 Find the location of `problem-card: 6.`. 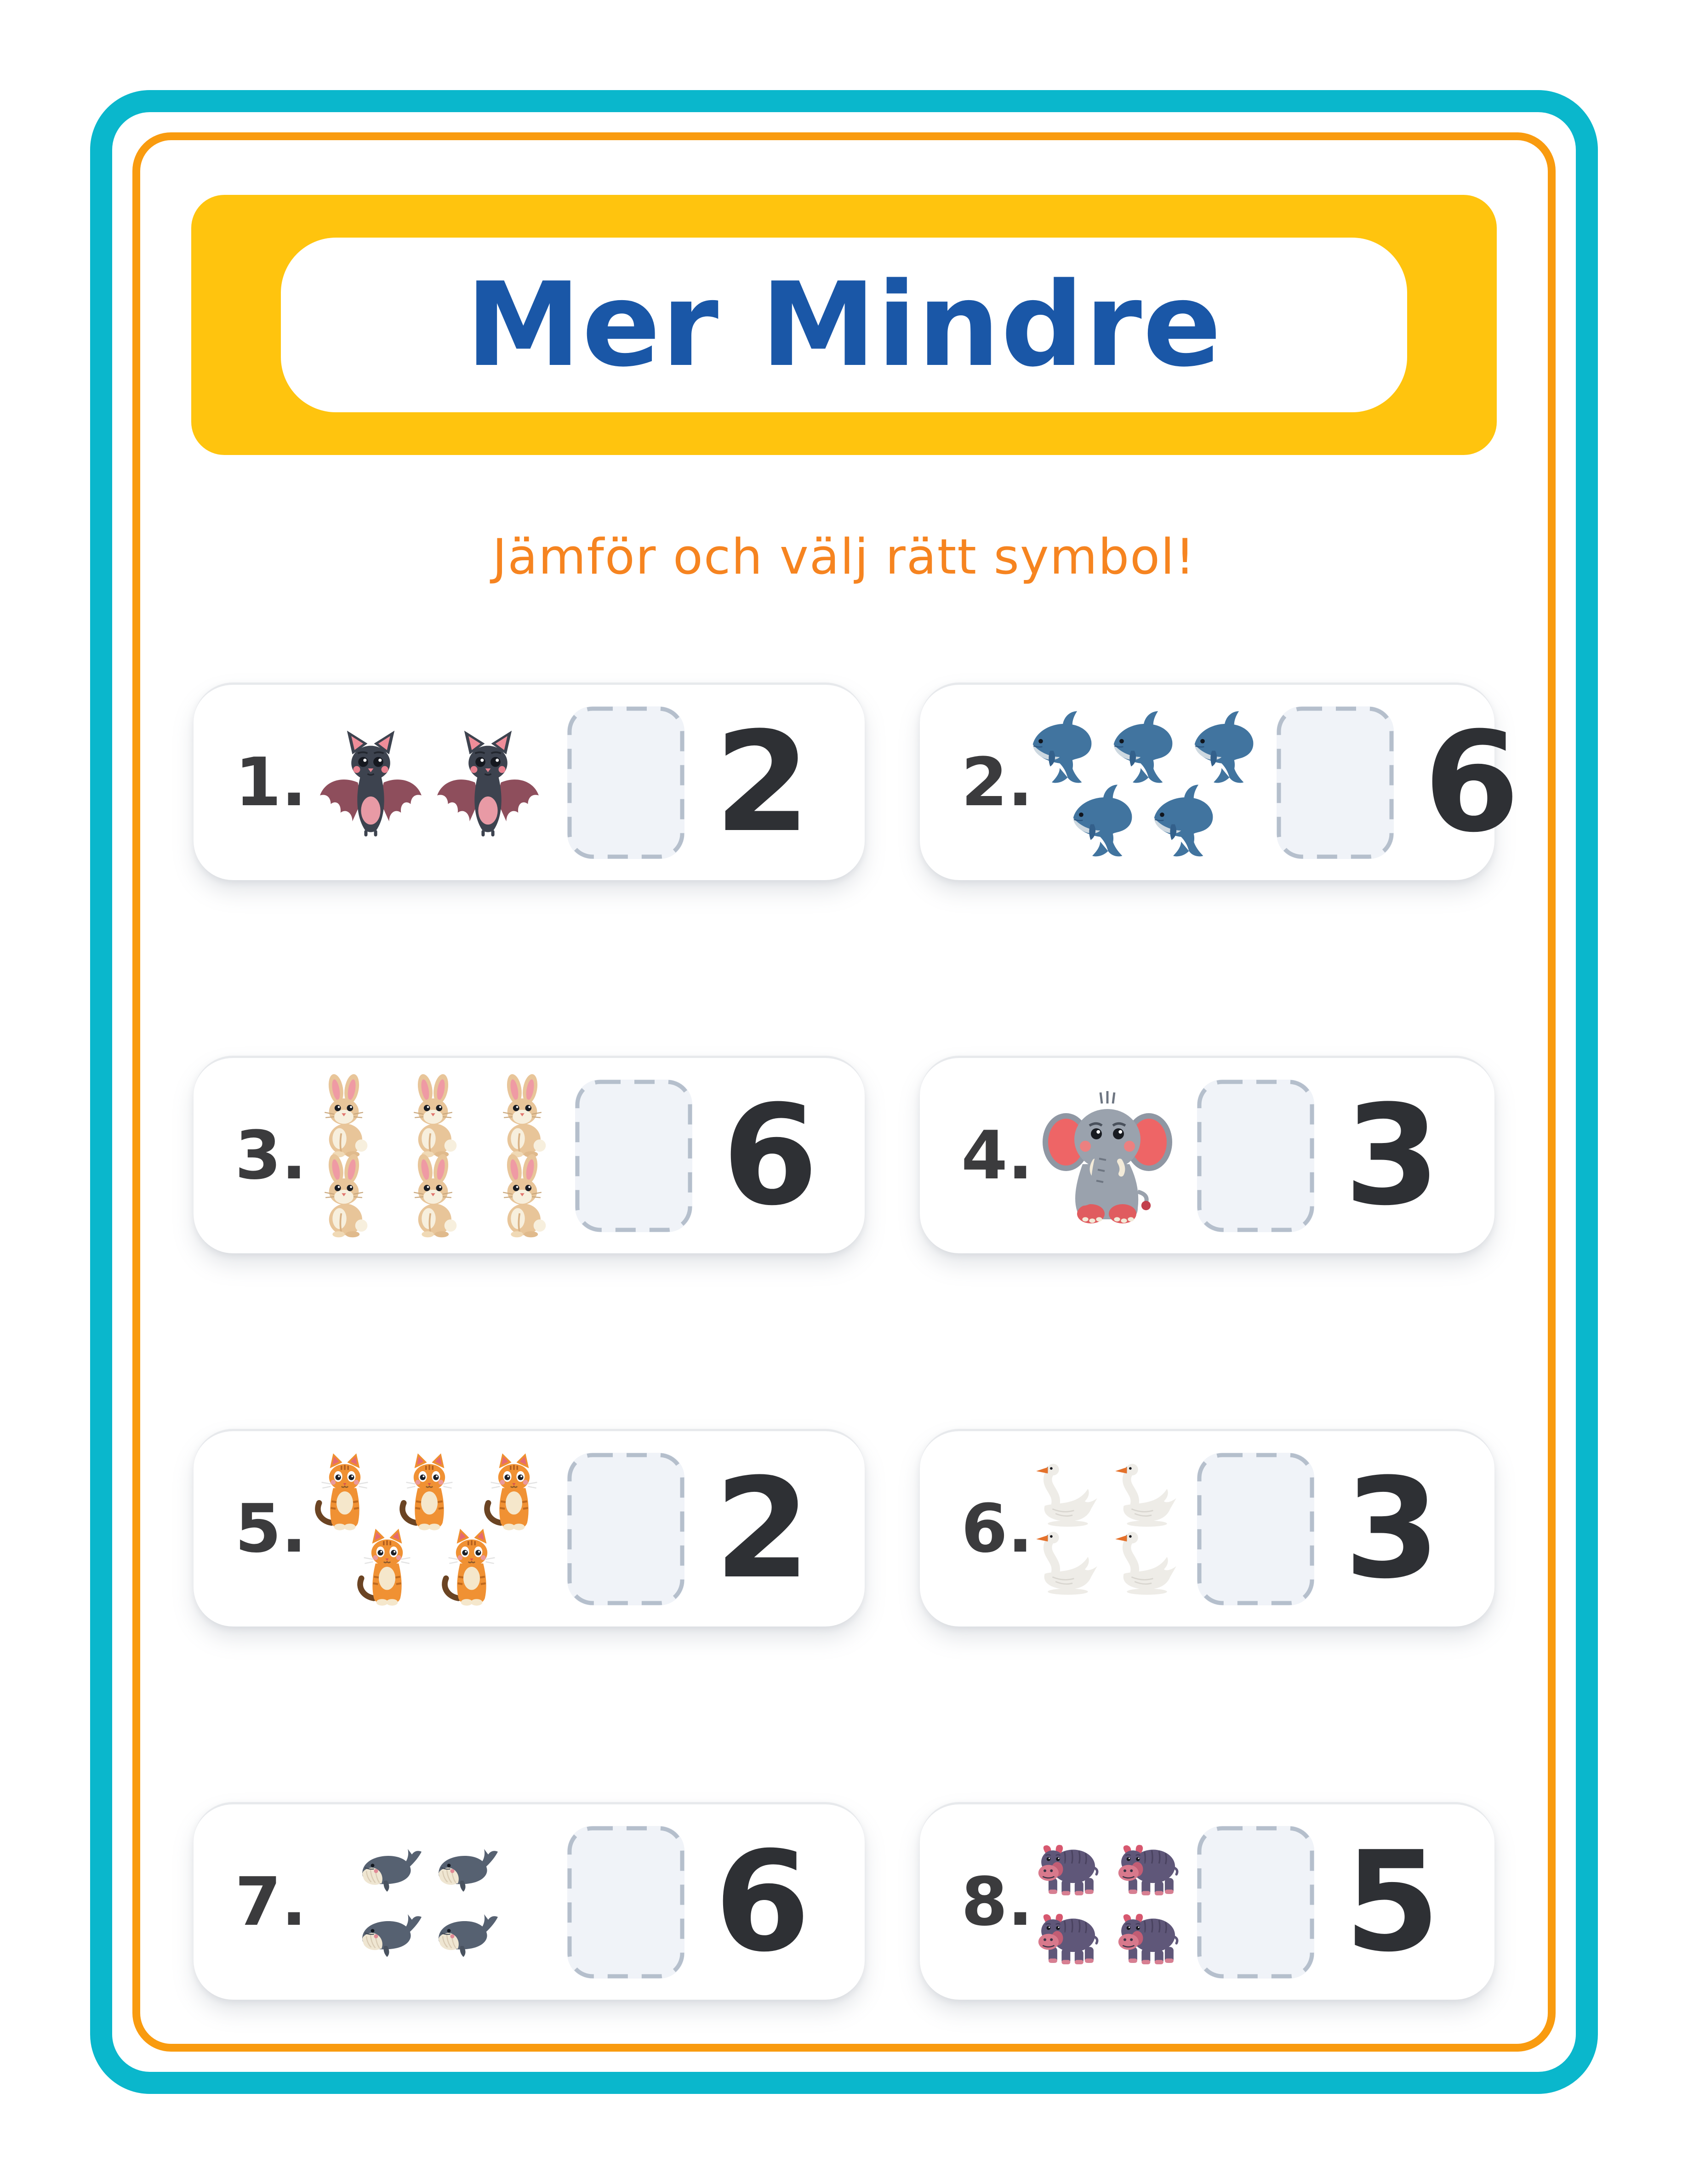

problem-card: 6. is located at coordinates (1207, 1528).